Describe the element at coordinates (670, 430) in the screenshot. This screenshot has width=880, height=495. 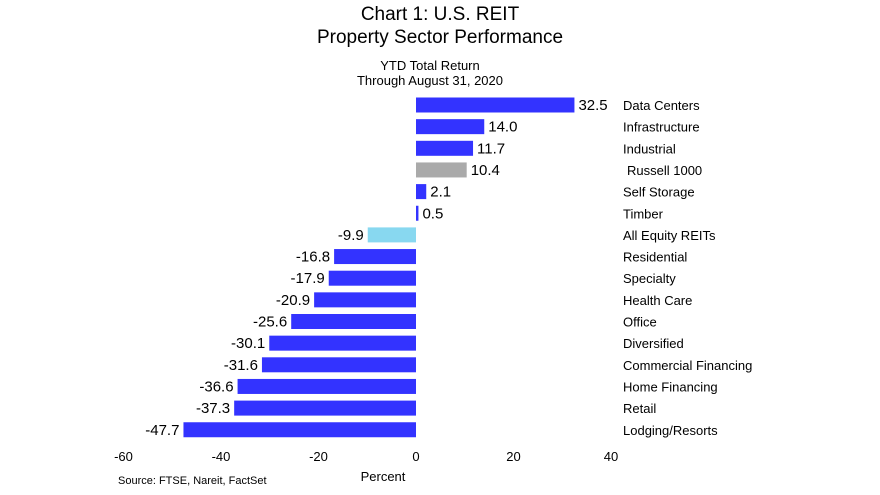
I see `category-label-lodging-resorts: Lodging/Resorts` at that location.